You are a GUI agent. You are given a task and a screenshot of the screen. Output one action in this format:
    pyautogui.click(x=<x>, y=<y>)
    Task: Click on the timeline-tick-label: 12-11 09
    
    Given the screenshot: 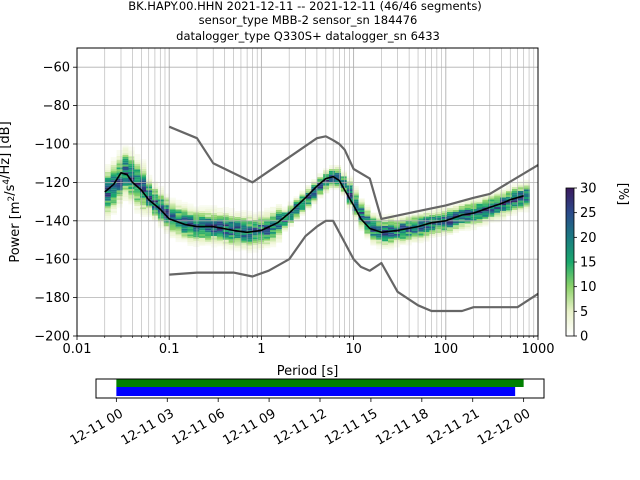 What is the action you would take?
    pyautogui.click(x=250, y=427)
    